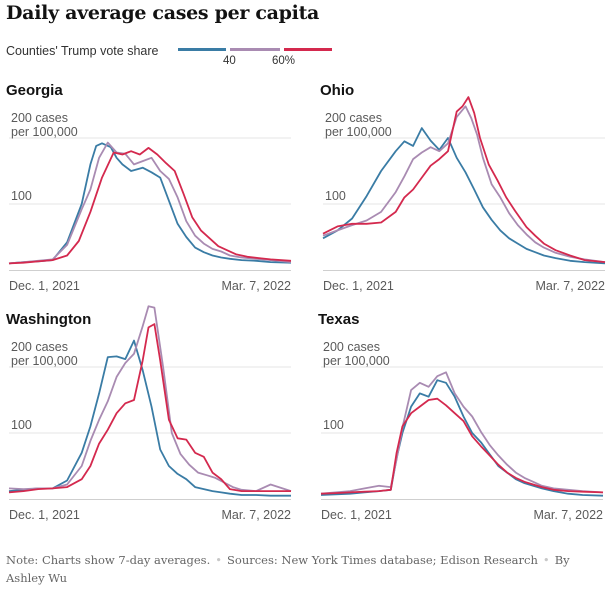 This screenshot has height=593, width=613. Describe the element at coordinates (255, 49) in the screenshot. I see `legend-swatch-mid` at that location.